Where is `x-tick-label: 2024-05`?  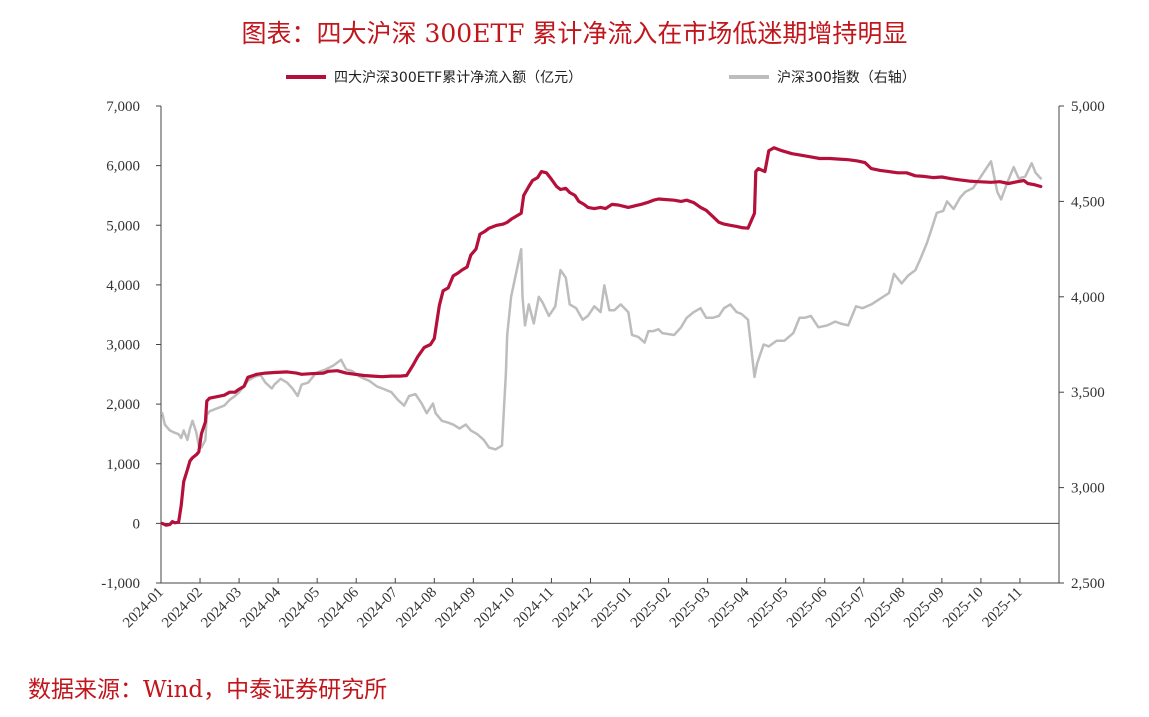 x-tick-label: 2024-05 is located at coordinates (299, 608).